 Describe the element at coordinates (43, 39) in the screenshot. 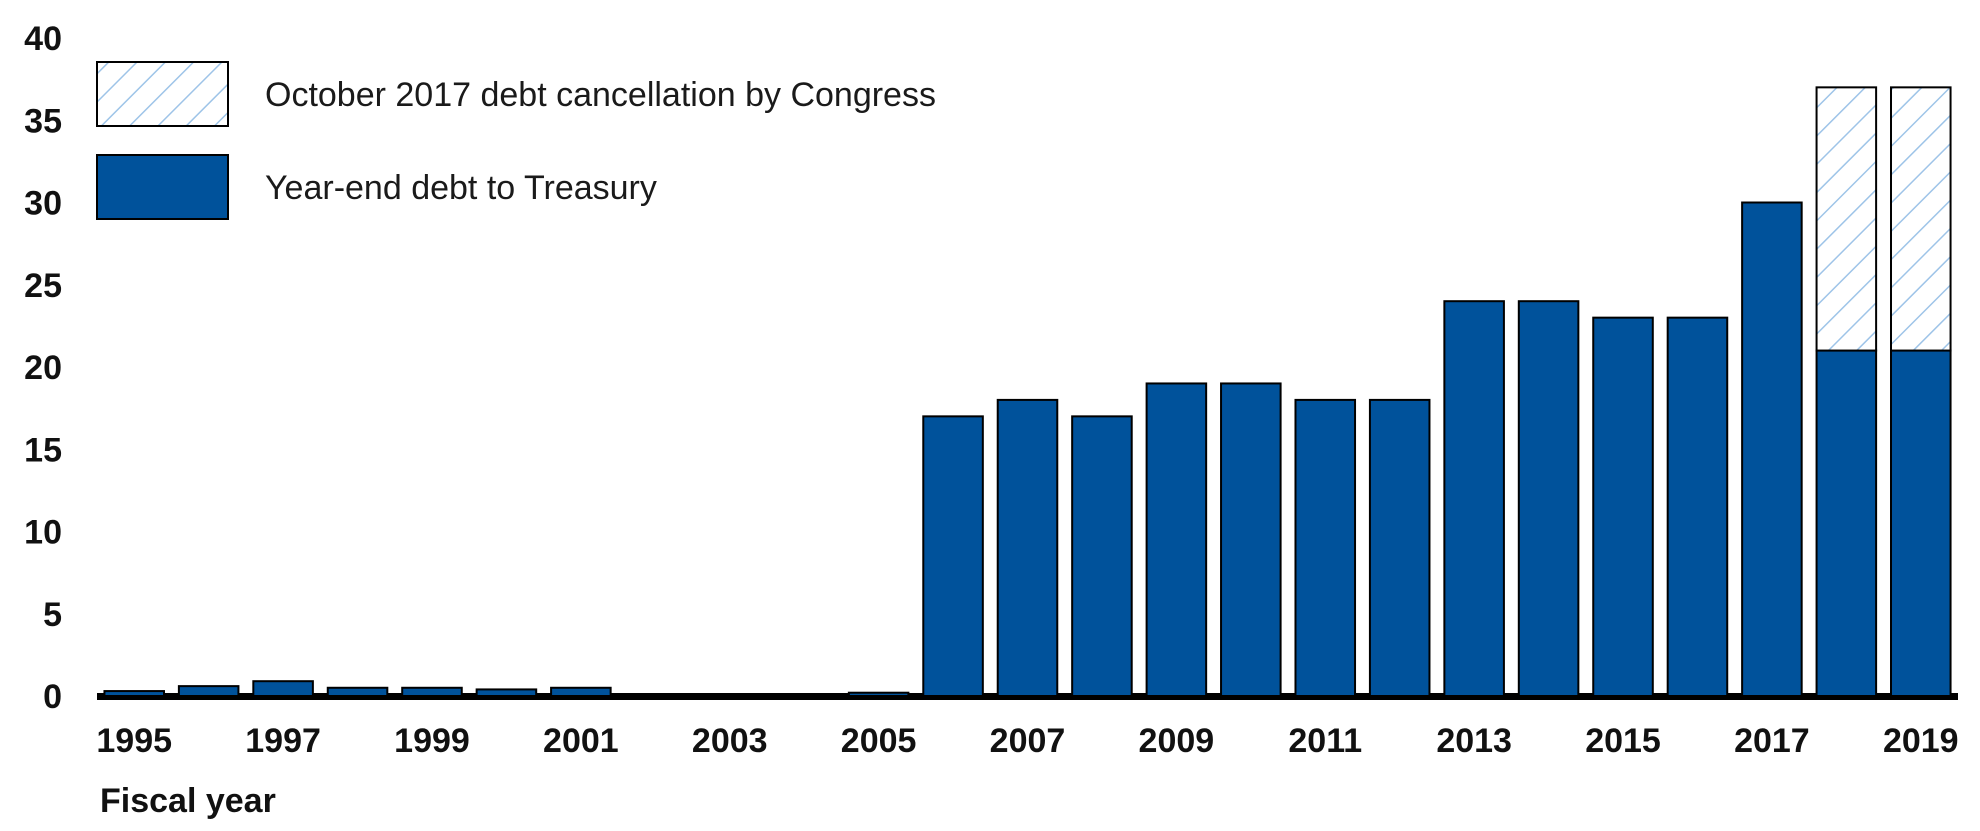

I see `y-tick-label: 40` at that location.